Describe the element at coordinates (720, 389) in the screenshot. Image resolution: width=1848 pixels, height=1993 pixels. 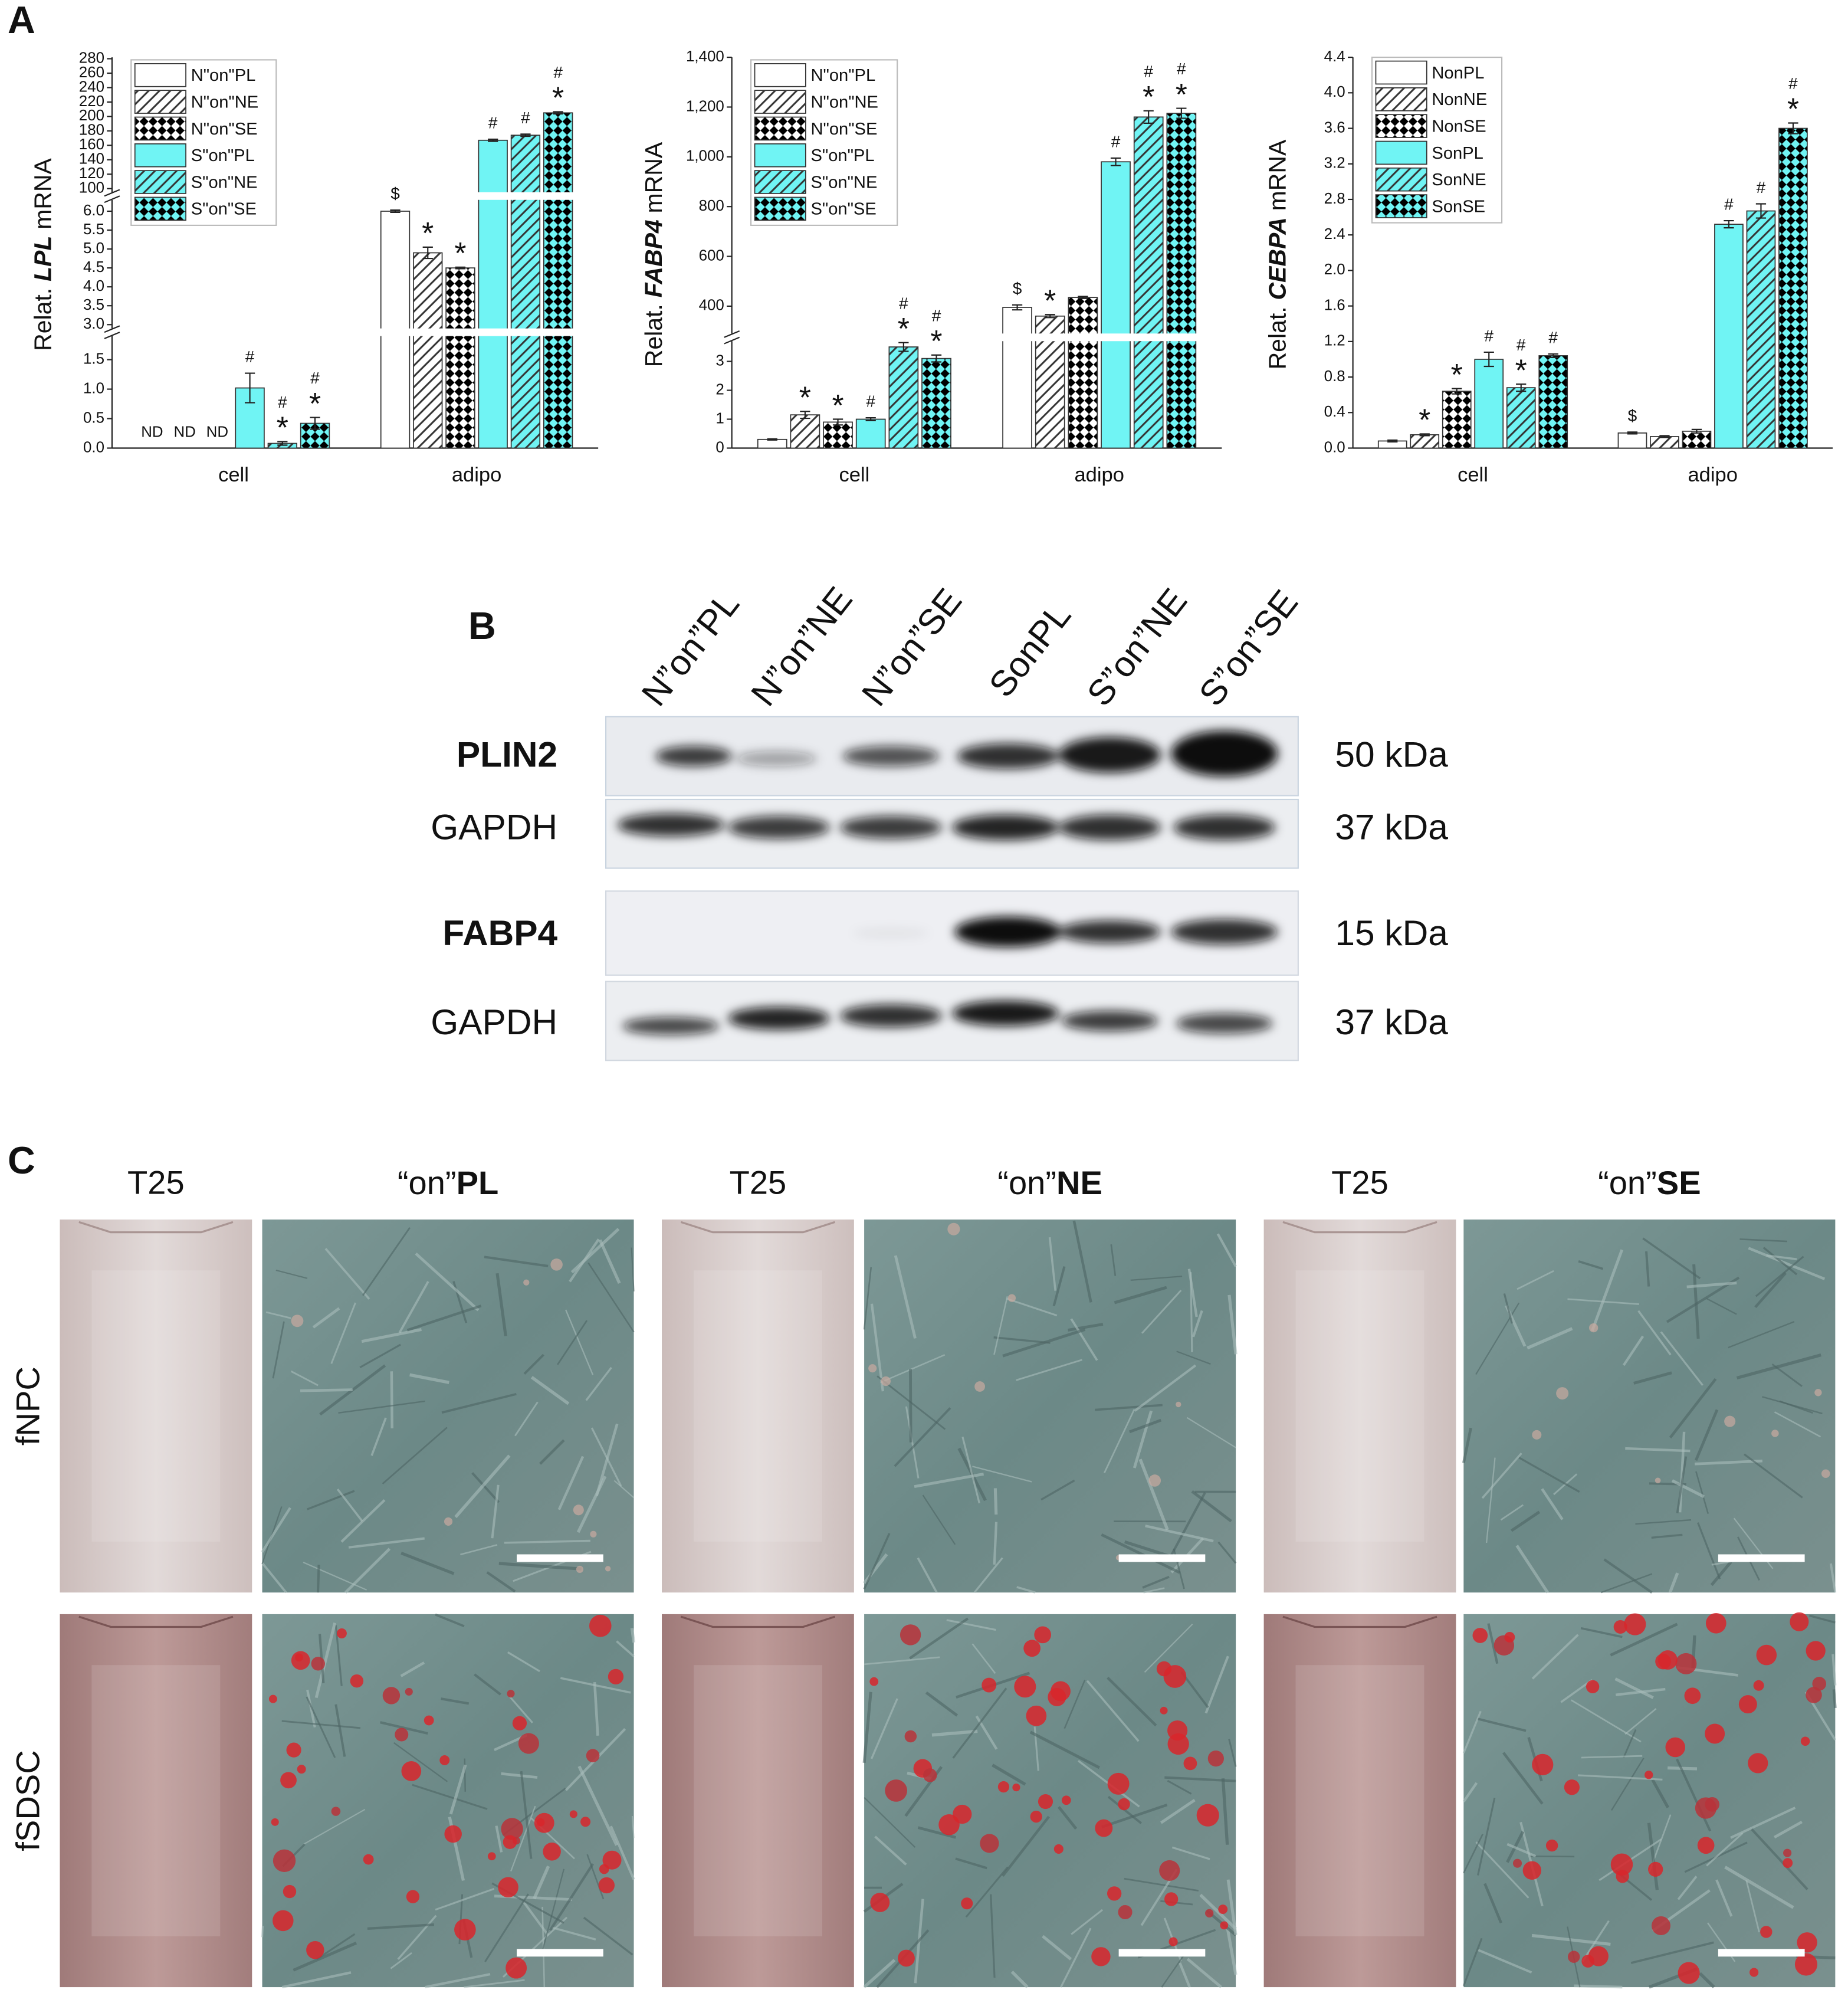
I see `y-tick-label: 2` at that location.